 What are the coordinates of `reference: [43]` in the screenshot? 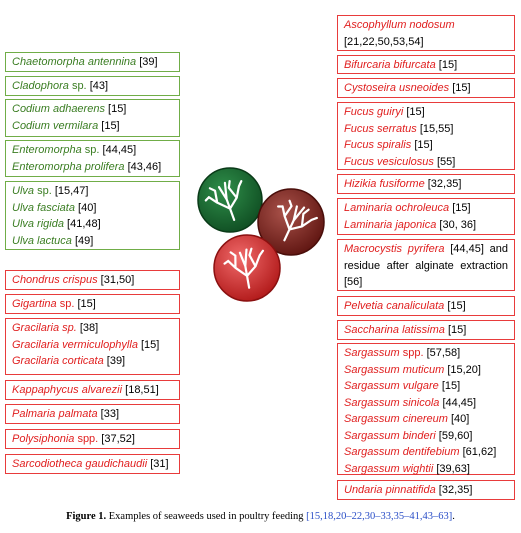 It's located at (99, 86).